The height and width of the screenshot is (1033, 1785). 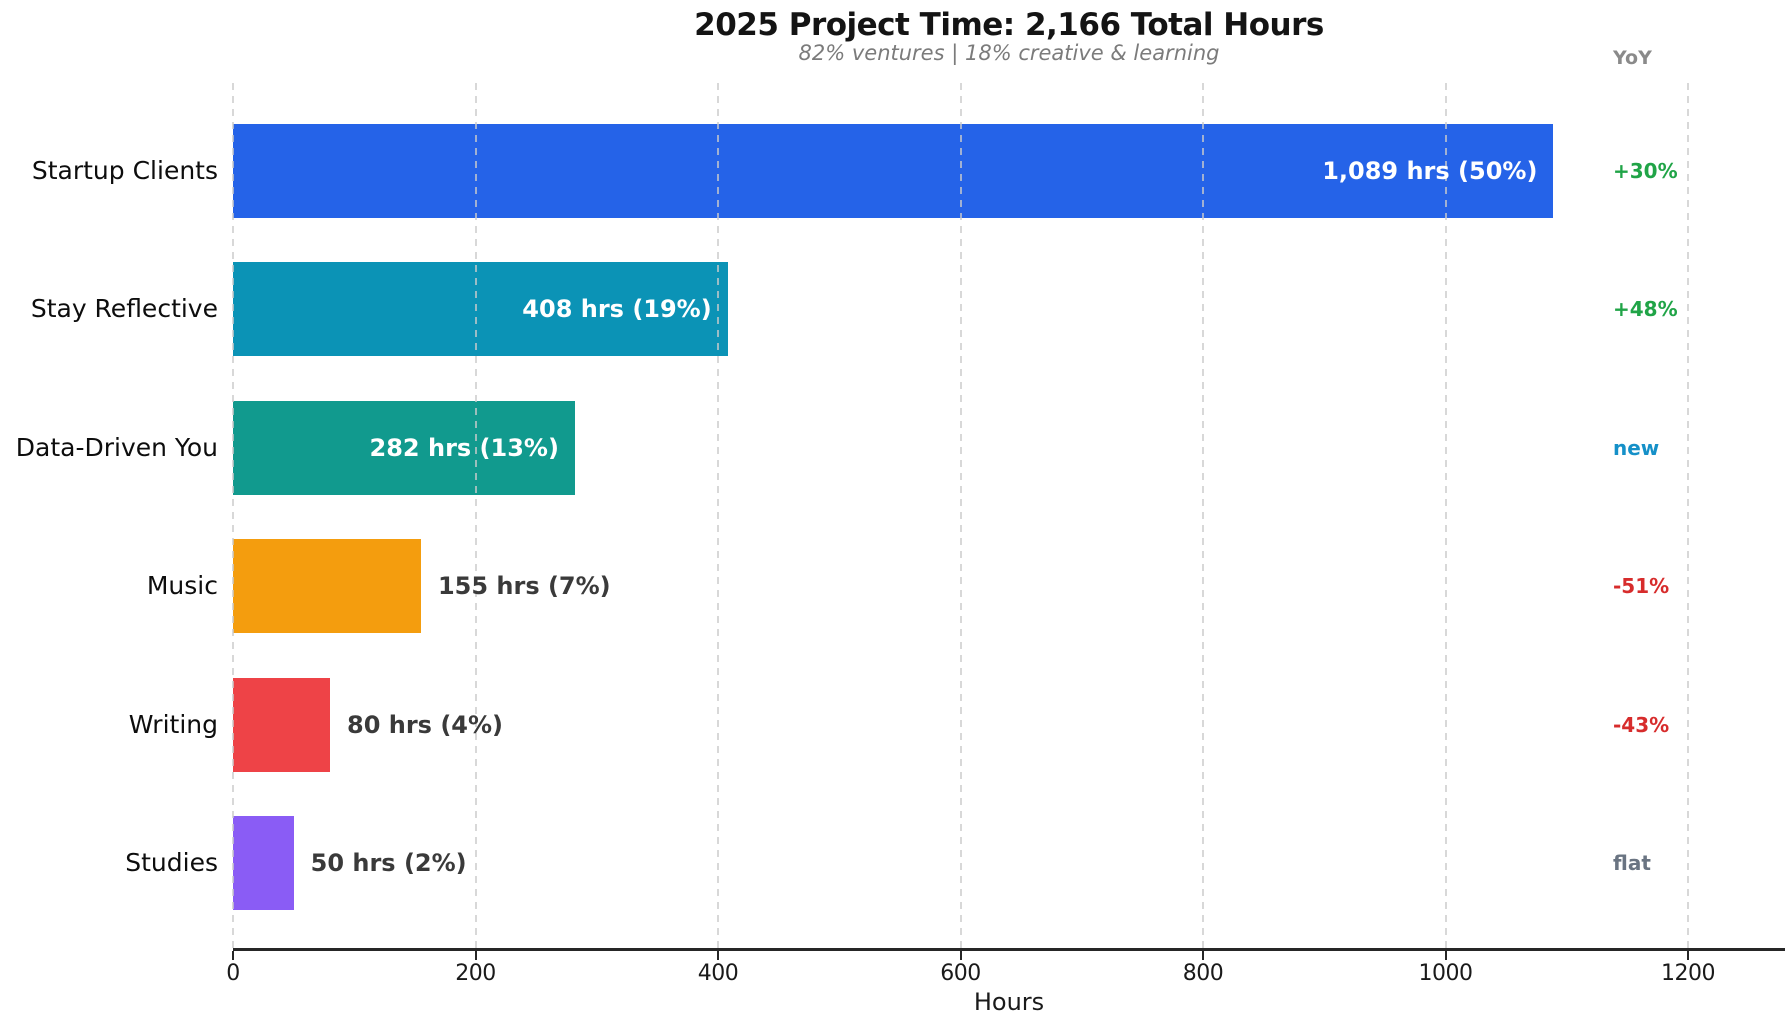 What do you see at coordinates (1009, 1002) in the screenshot?
I see `x-axis-title: Hours` at bounding box center [1009, 1002].